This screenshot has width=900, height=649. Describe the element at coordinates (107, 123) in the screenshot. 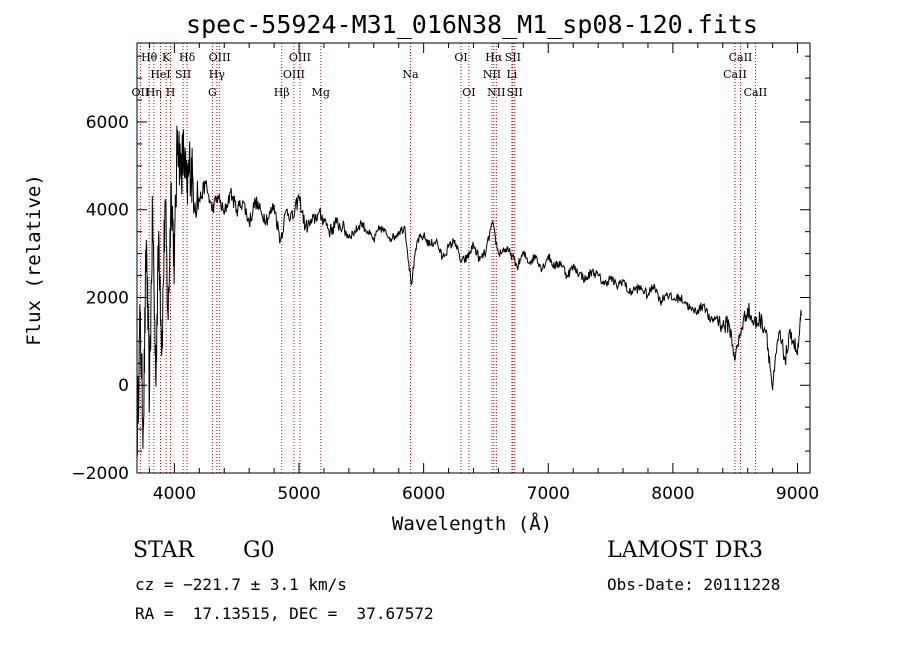

I see `y-tick-label: 6000` at that location.